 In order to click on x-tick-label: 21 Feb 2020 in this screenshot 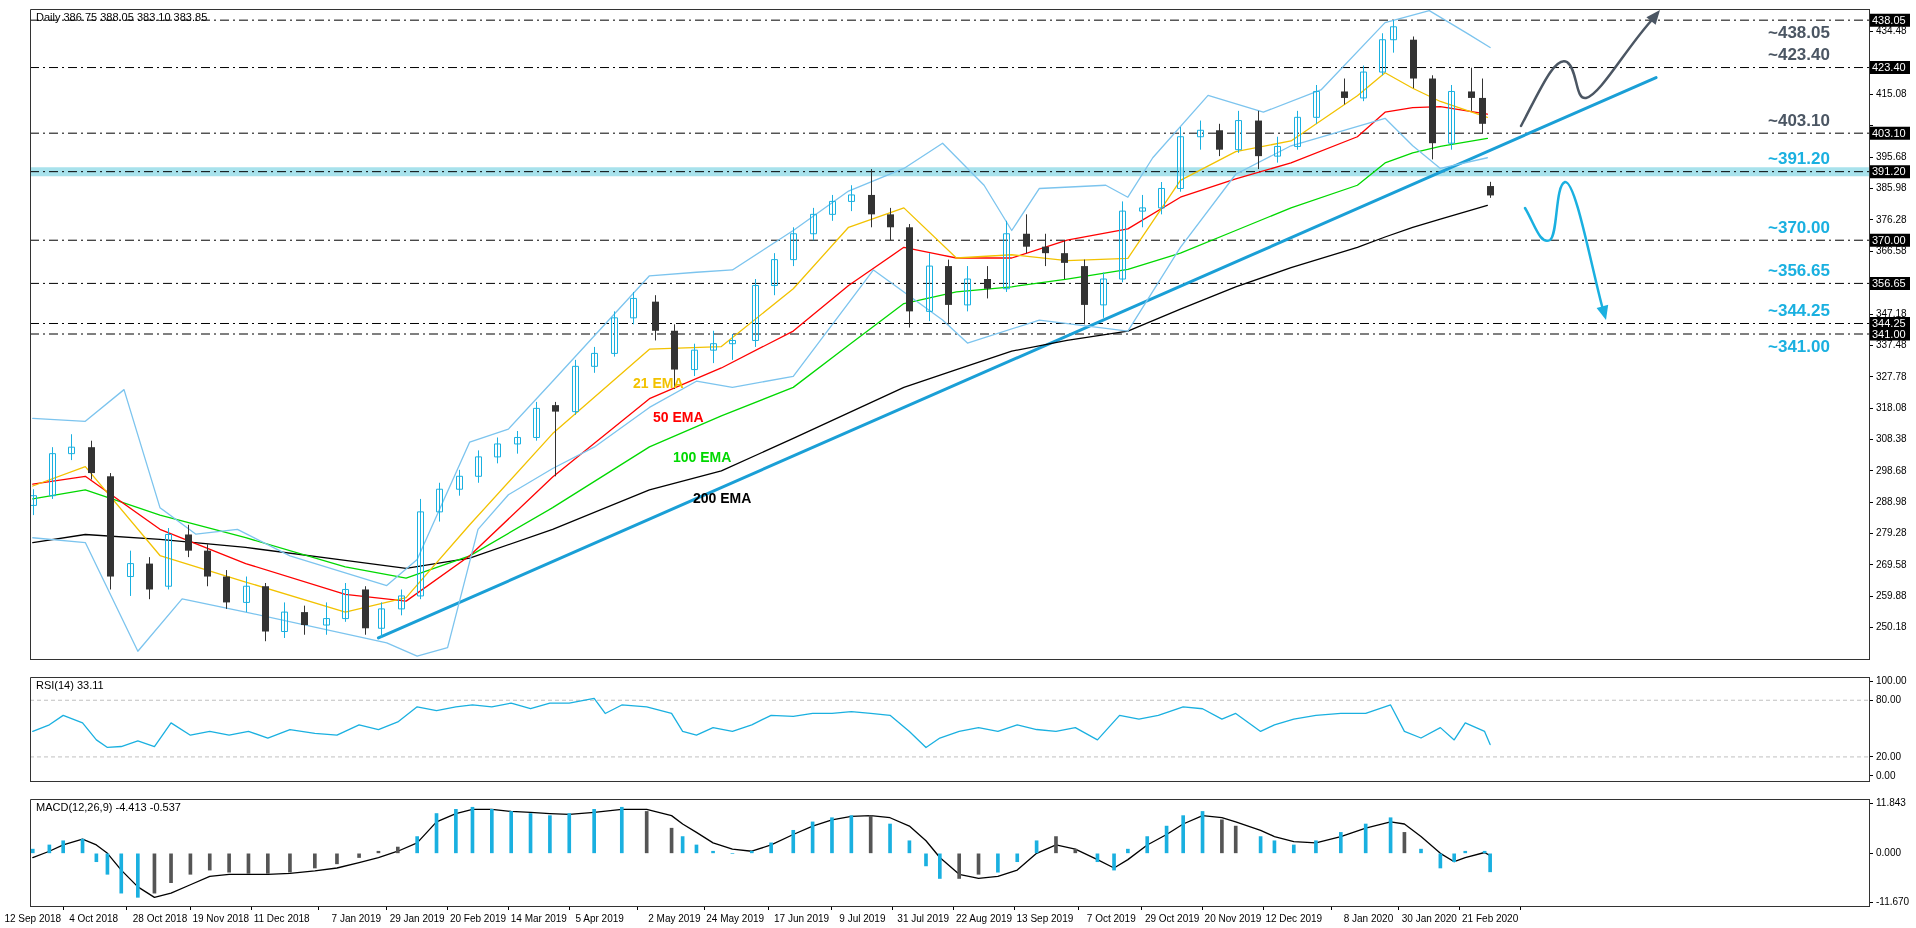, I will do `click(1490, 918)`.